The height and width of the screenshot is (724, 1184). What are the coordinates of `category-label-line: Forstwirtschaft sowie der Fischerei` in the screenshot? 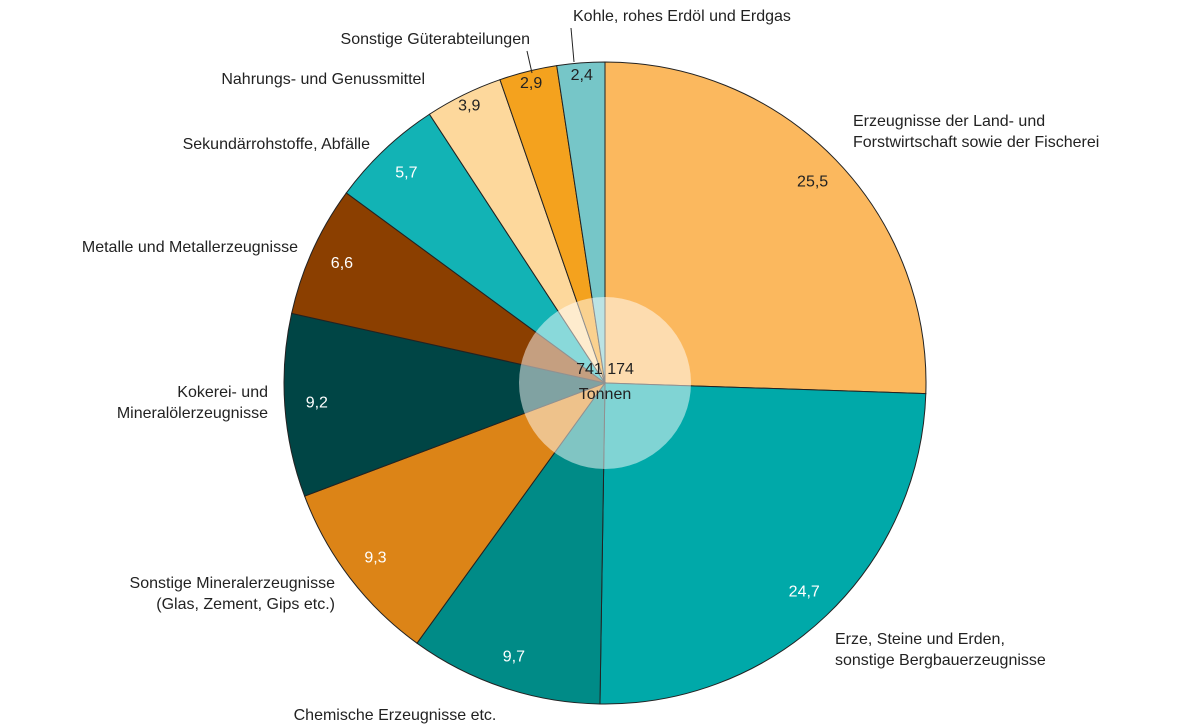 It's located at (976, 142).